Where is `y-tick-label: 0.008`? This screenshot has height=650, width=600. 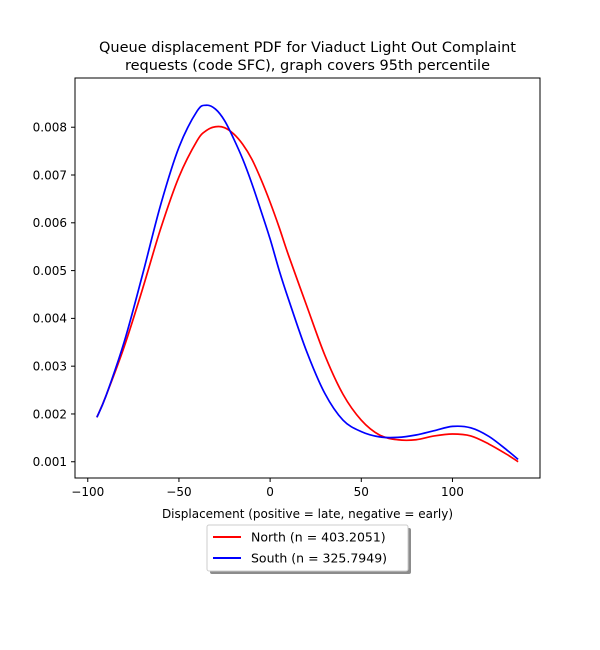
y-tick-label: 0.008 is located at coordinates (50, 128).